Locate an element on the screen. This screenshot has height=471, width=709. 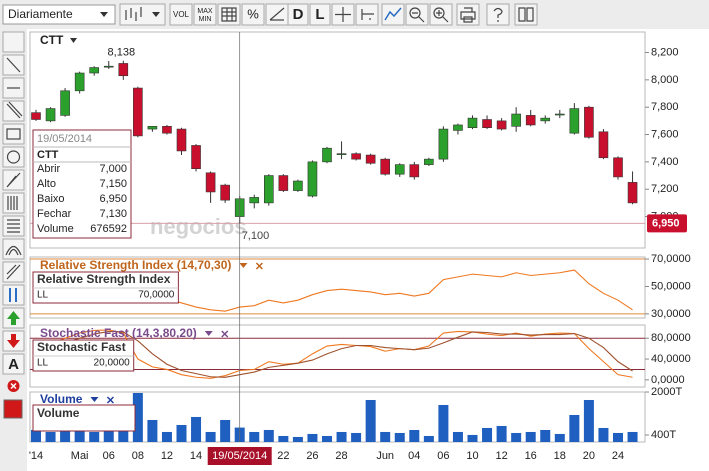
y-tick-label: 70,0000 is located at coordinates (671, 259).